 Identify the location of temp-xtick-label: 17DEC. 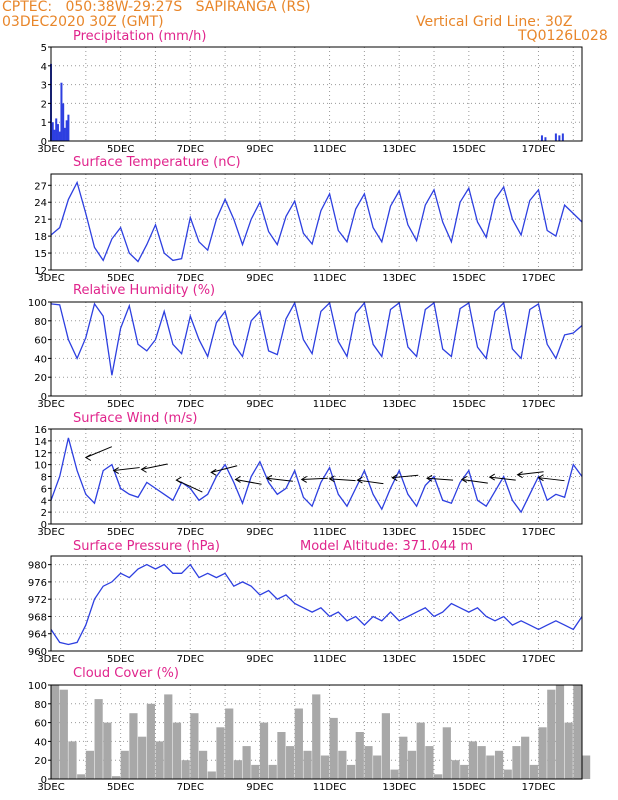
(539, 278).